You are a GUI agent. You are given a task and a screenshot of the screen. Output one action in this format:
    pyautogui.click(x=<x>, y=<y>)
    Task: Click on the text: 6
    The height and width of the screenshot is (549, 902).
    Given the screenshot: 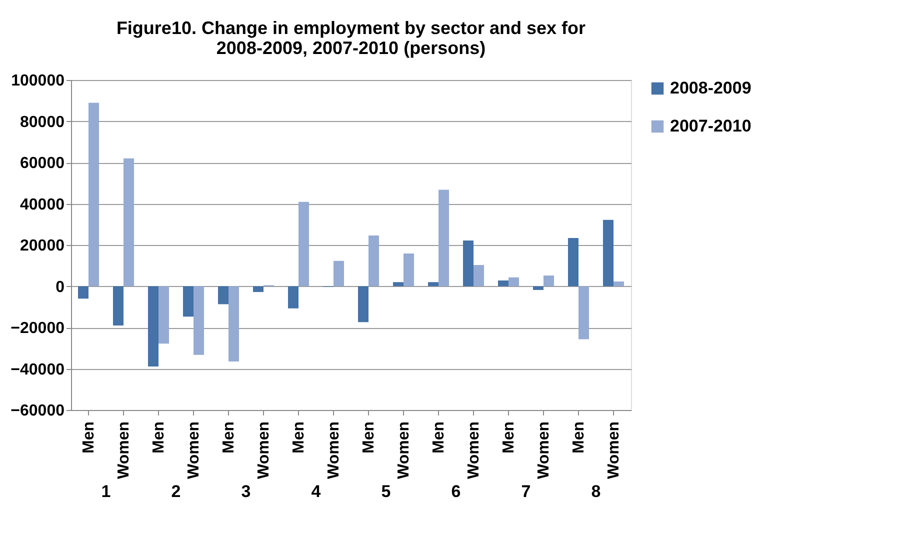 What is the action you would take?
    pyautogui.click(x=456, y=491)
    